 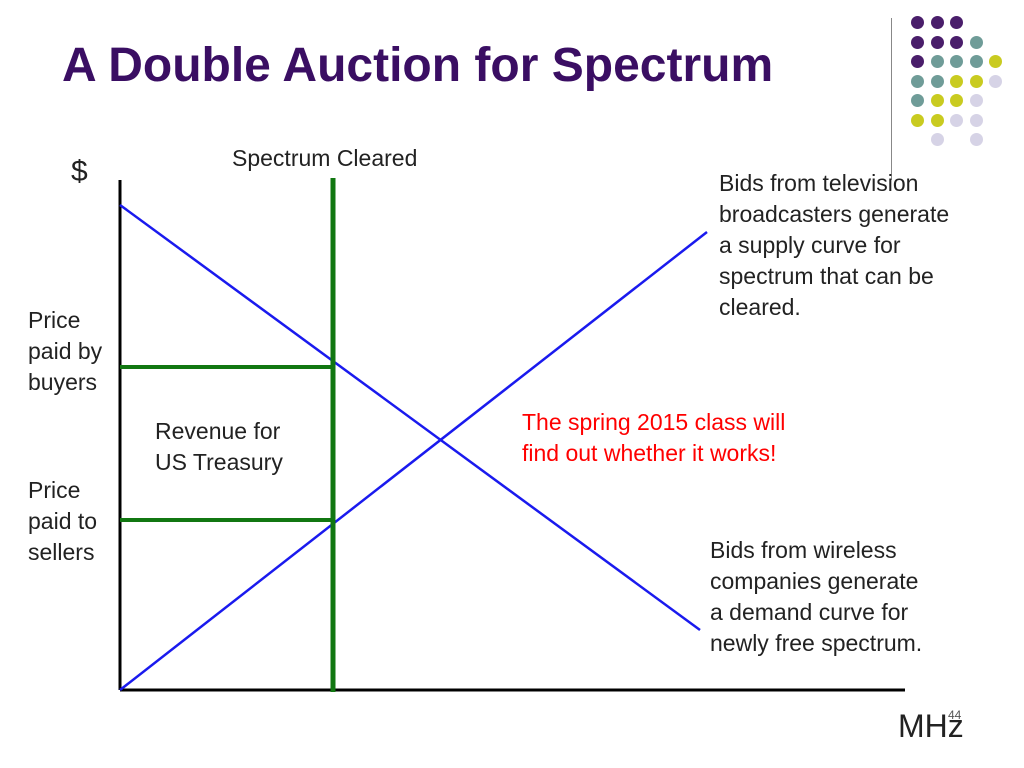 What do you see at coordinates (891, 99) in the screenshot?
I see `decoration-divider` at bounding box center [891, 99].